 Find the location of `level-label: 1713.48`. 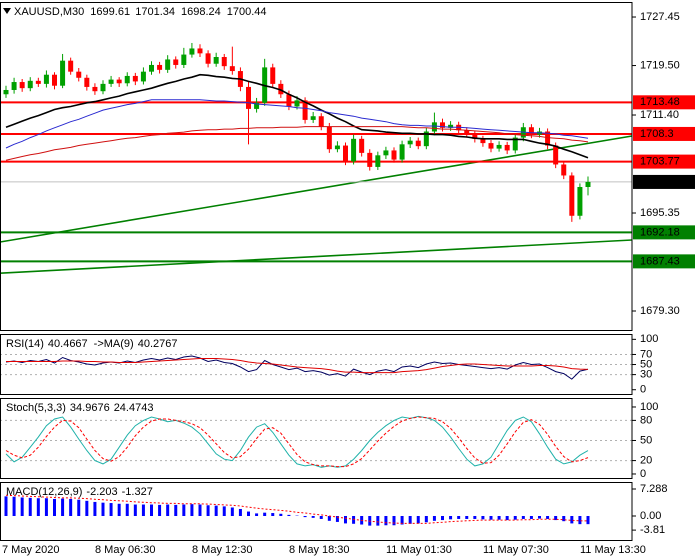

level-label: 1713.48 is located at coordinates (660, 102).